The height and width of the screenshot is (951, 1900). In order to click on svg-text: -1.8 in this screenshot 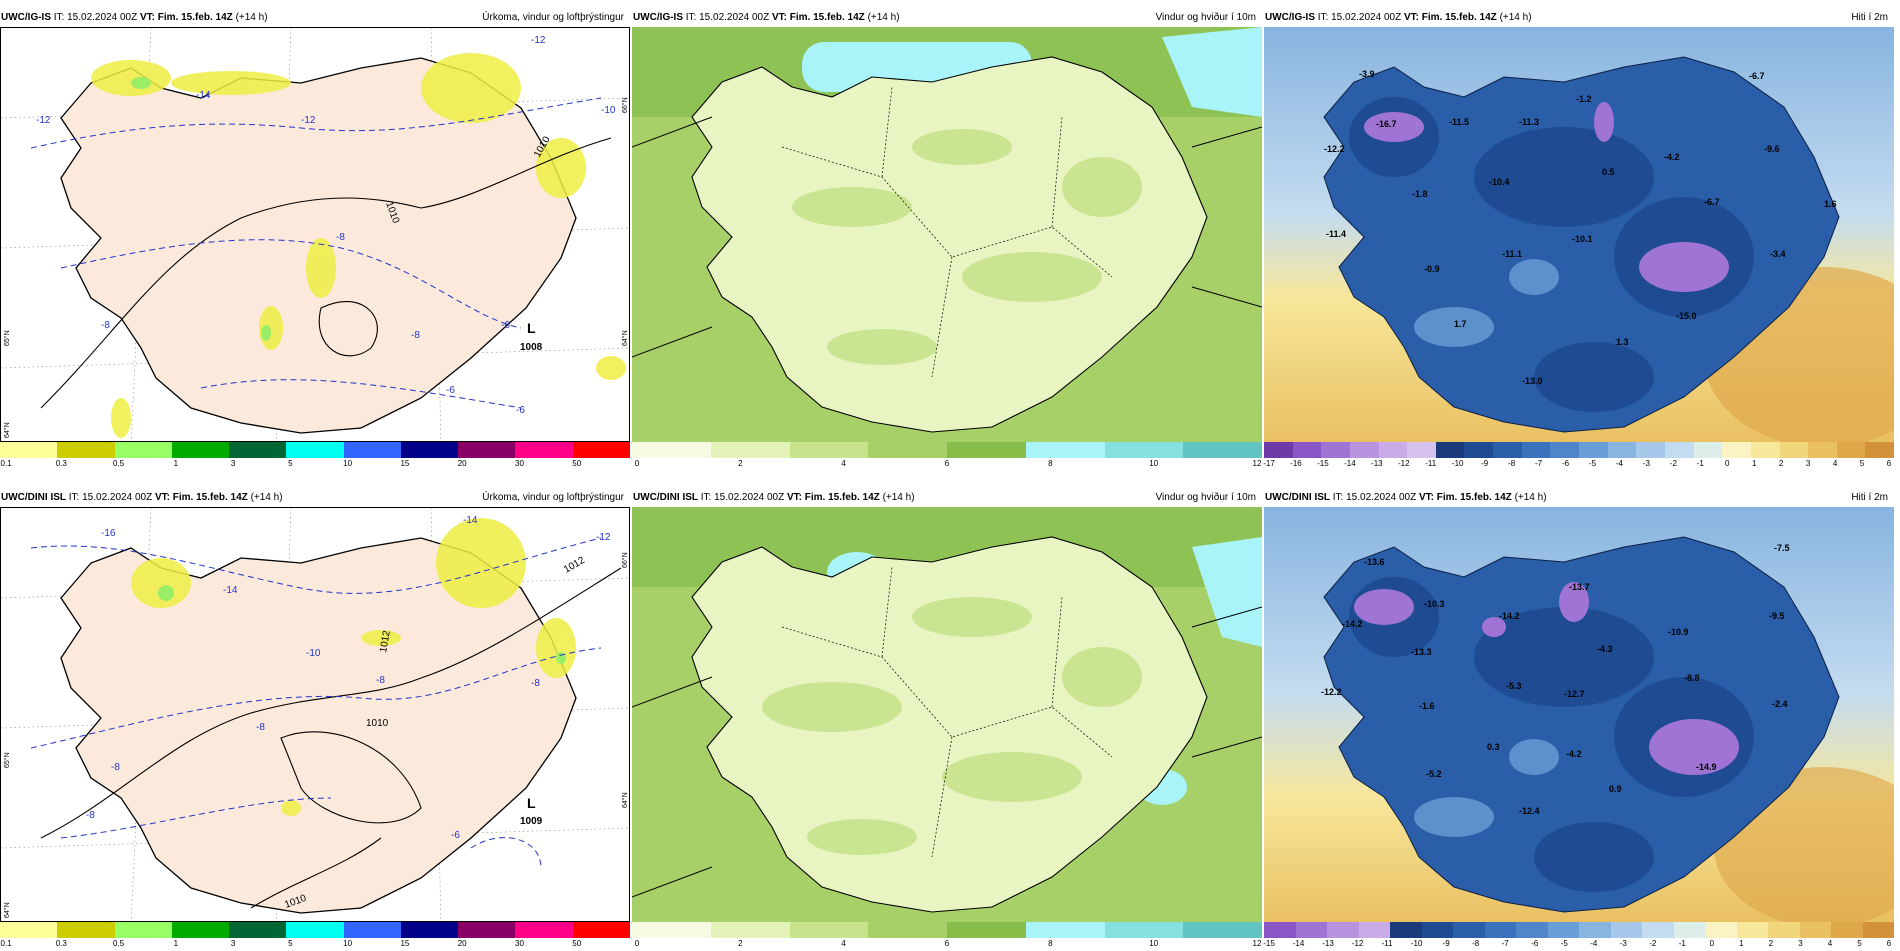, I will do `click(1420, 194)`.